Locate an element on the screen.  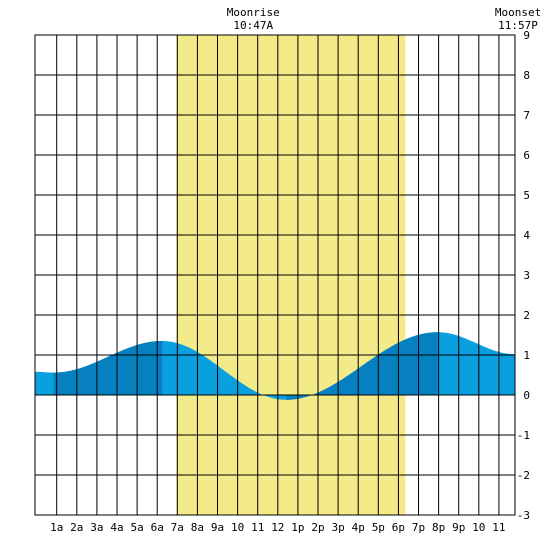
x-tick-label: 5p is located at coordinates (378, 527).